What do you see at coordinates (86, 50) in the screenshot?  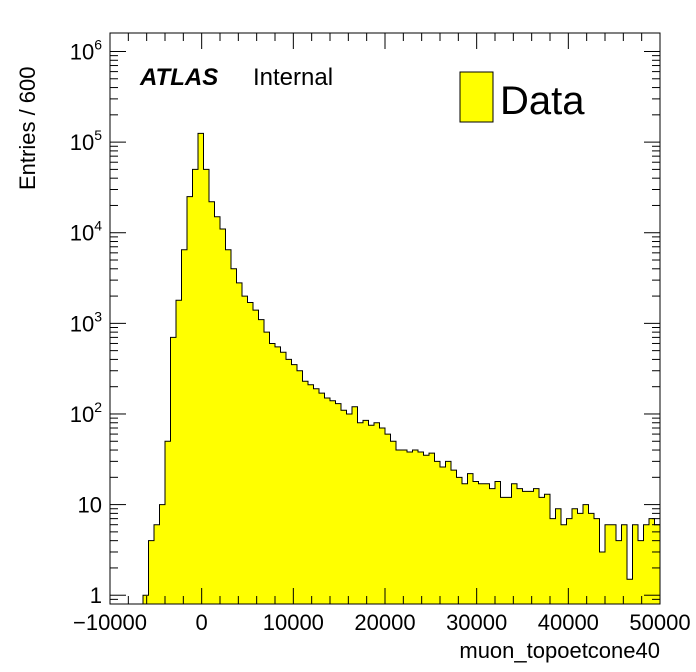 I see `y-tick-label: 10⁶` at bounding box center [86, 50].